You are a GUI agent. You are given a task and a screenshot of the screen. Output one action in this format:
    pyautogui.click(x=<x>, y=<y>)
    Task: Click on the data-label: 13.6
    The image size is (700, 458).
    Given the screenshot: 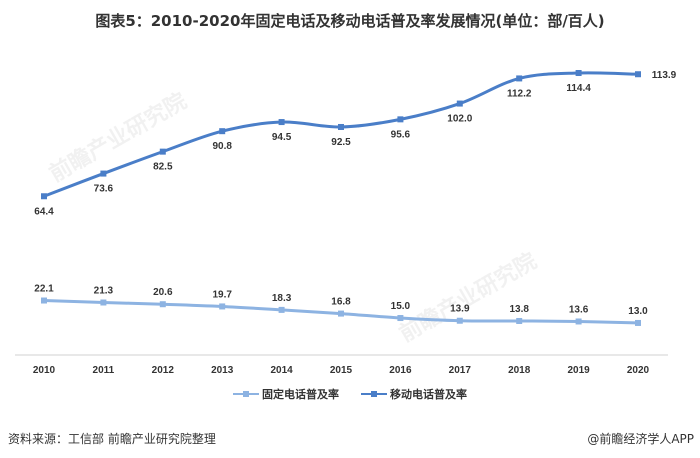 What is the action you would take?
    pyautogui.click(x=579, y=309)
    